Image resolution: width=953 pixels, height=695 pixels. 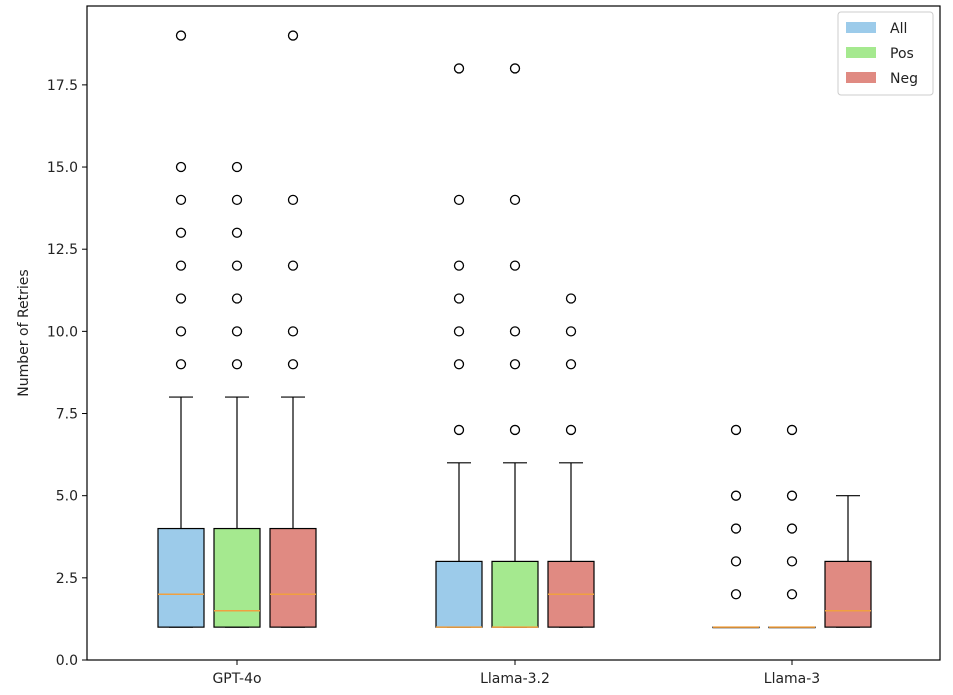 What do you see at coordinates (67, 661) in the screenshot?
I see `y-tick-label: 0.0` at bounding box center [67, 661].